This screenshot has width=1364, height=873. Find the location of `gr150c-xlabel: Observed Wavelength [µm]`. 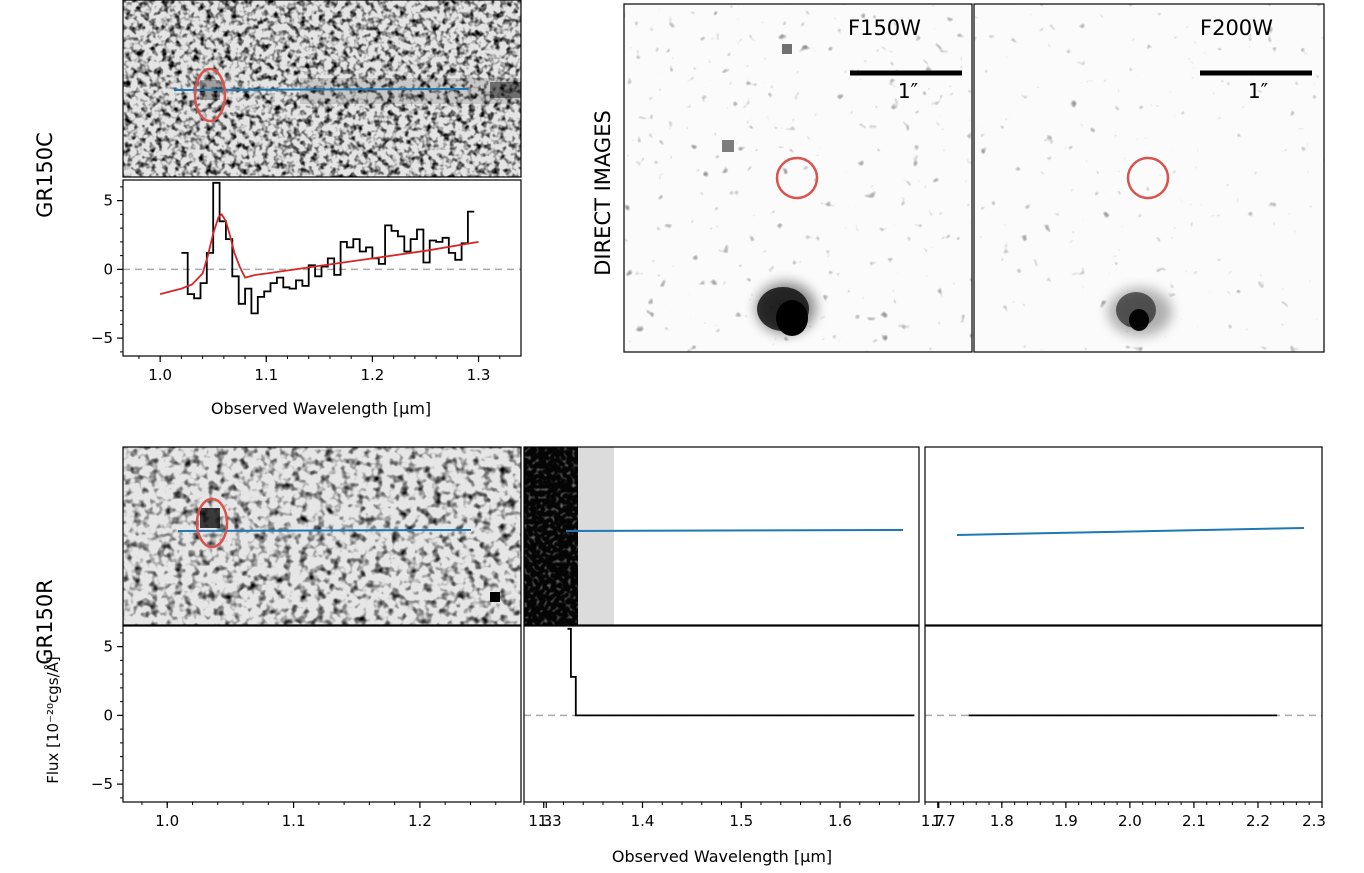

gr150c-xlabel: Observed Wavelength [µm] is located at coordinates (321, 408).